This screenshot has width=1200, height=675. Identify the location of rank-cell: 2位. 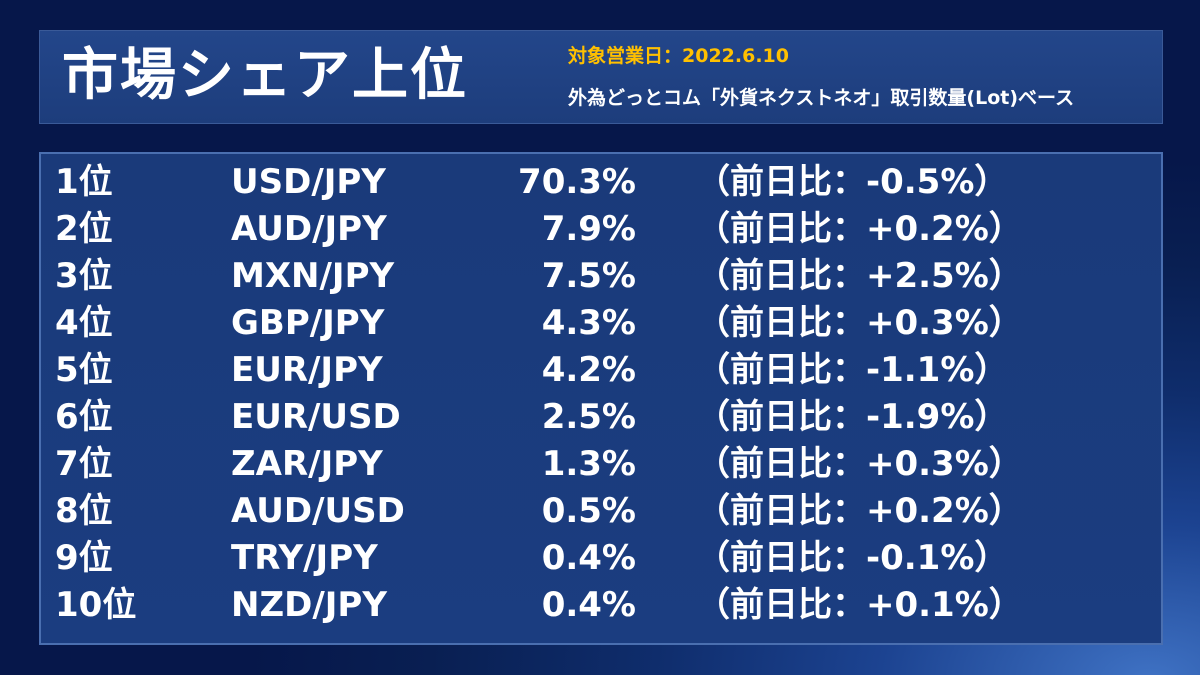
(84, 229).